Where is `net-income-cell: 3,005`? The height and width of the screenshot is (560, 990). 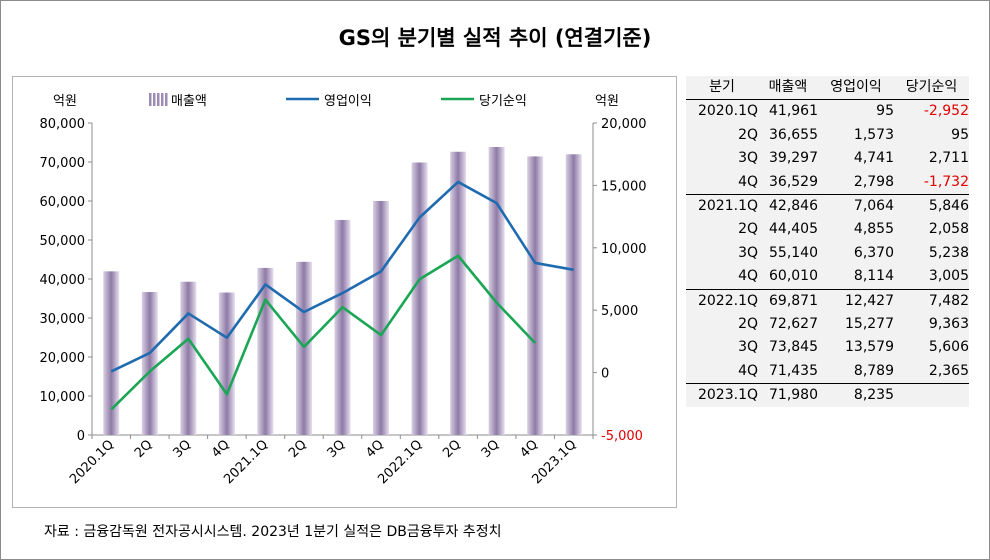 net-income-cell: 3,005 is located at coordinates (948, 276).